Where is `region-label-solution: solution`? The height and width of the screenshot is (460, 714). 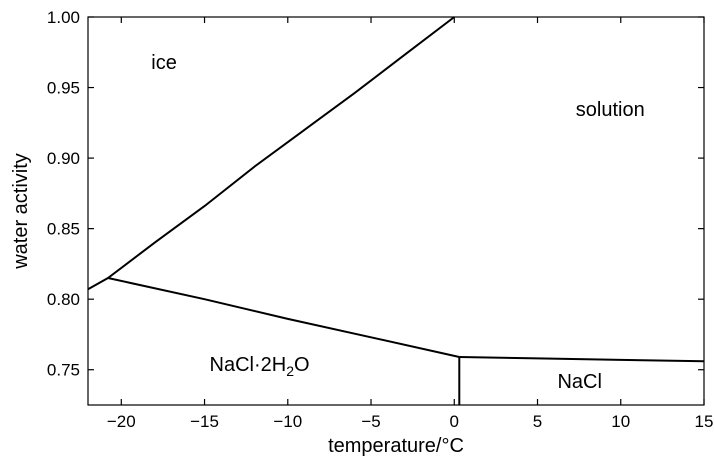
region-label-solution: solution is located at coordinates (610, 110).